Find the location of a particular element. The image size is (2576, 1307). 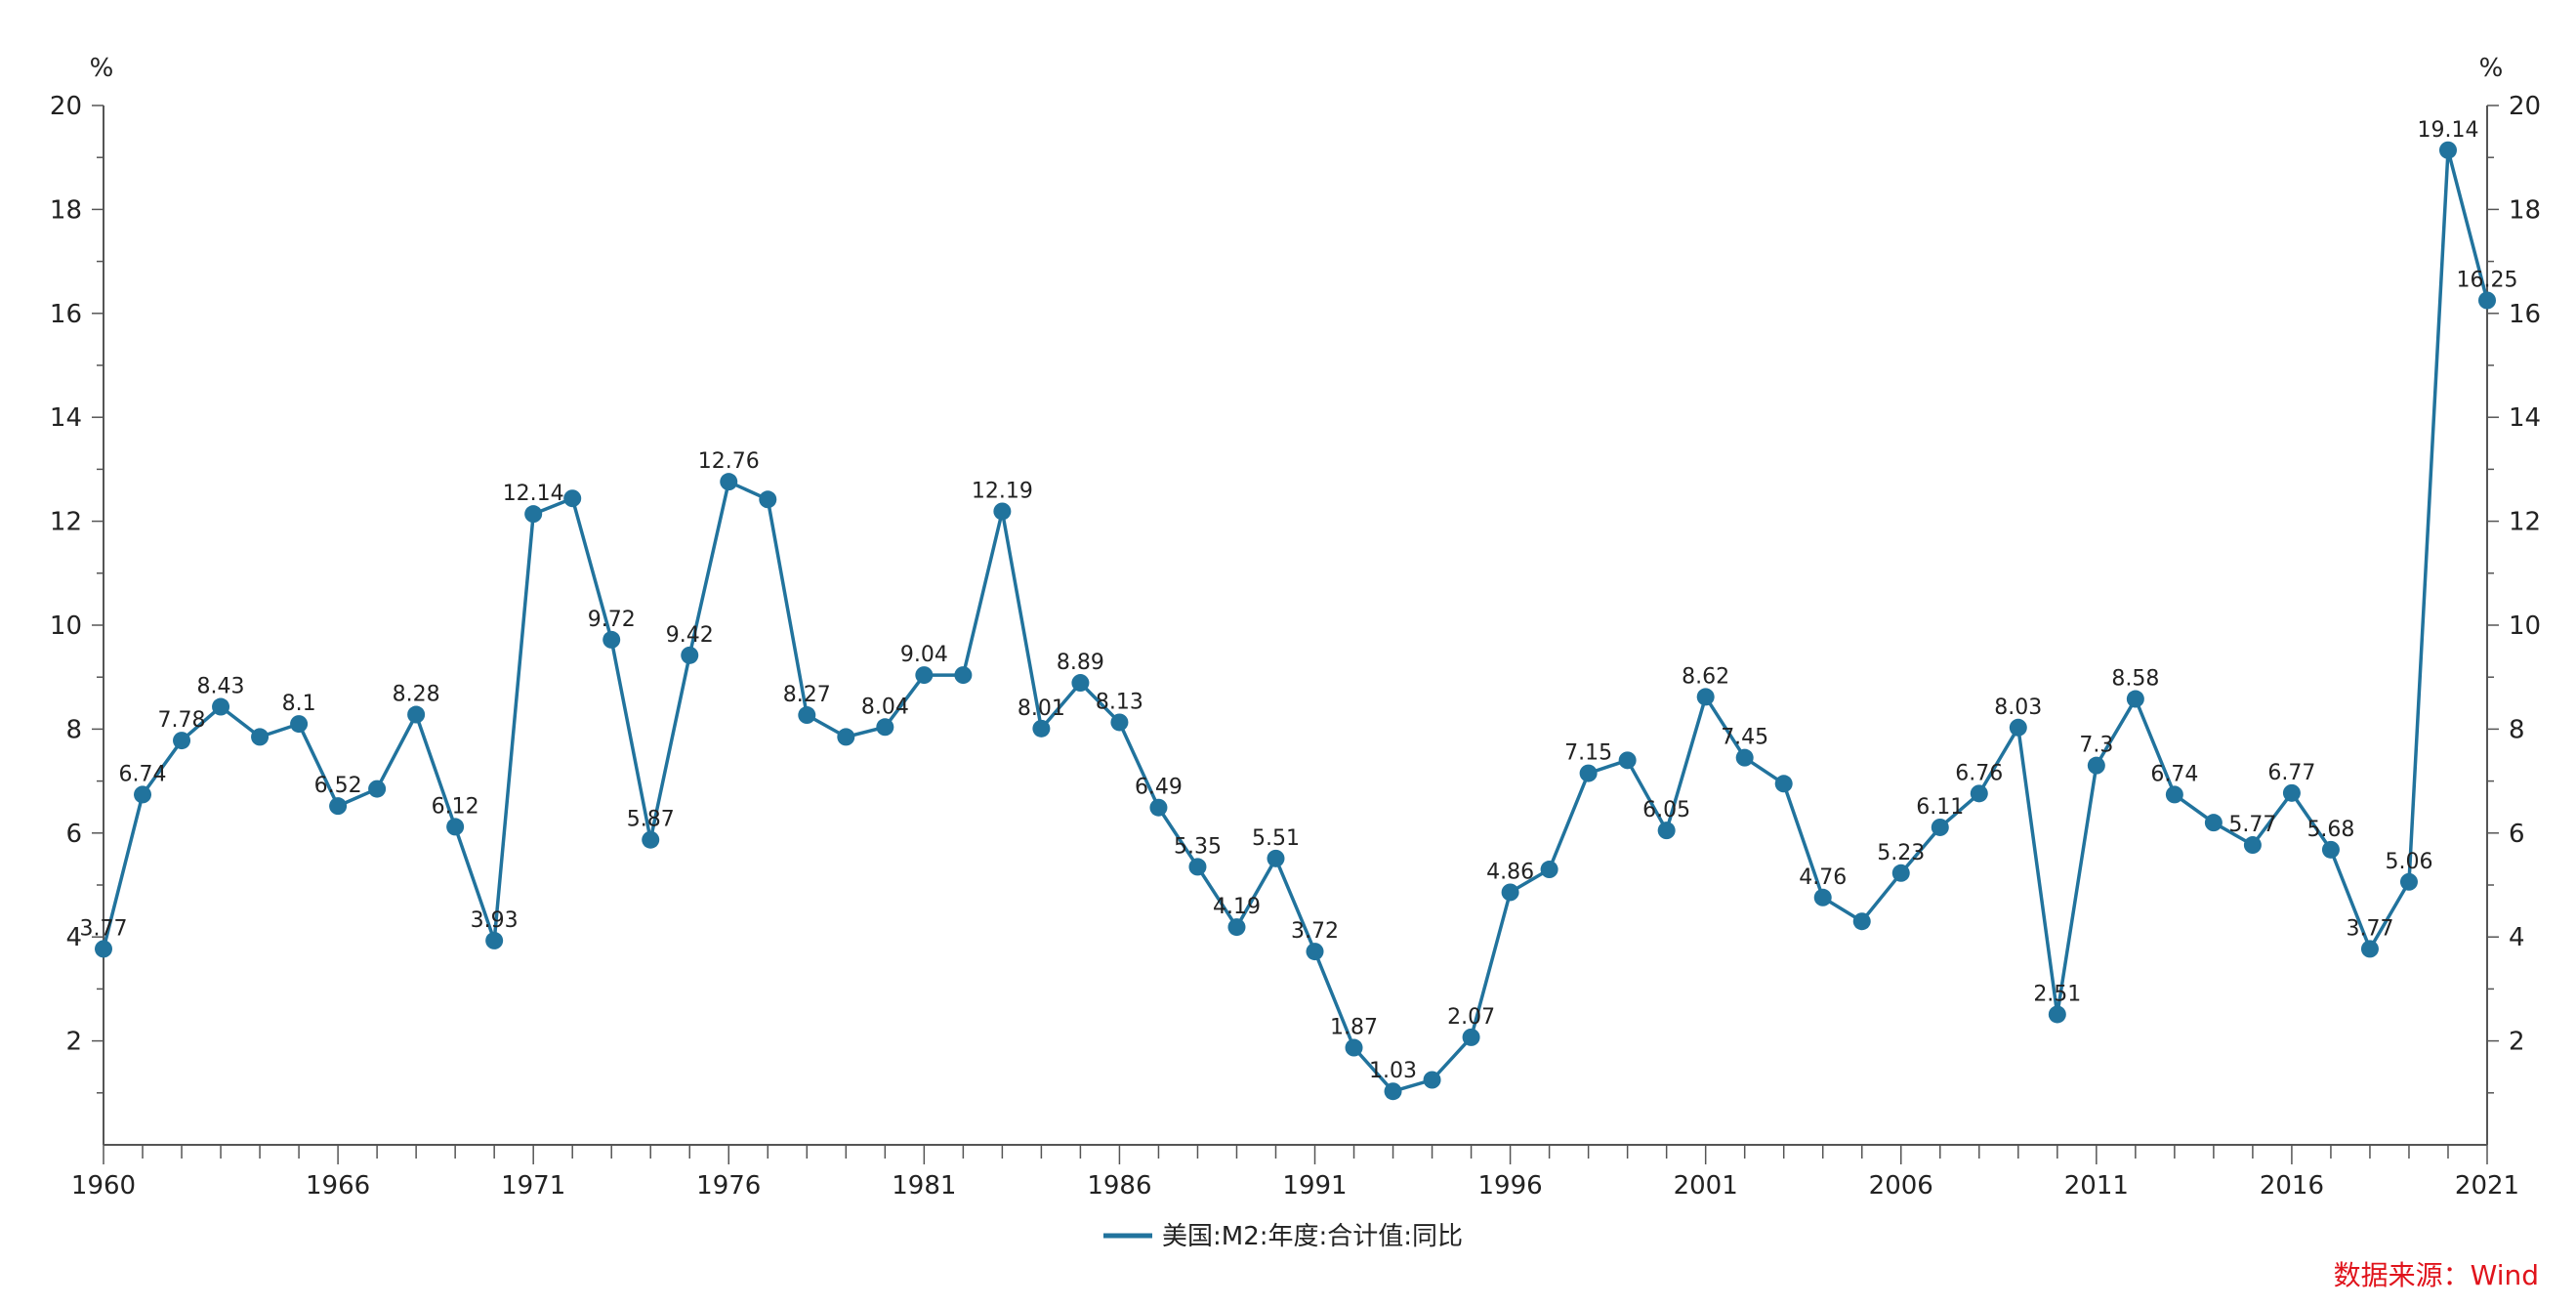

data-label: 3.77 is located at coordinates (2369, 928).